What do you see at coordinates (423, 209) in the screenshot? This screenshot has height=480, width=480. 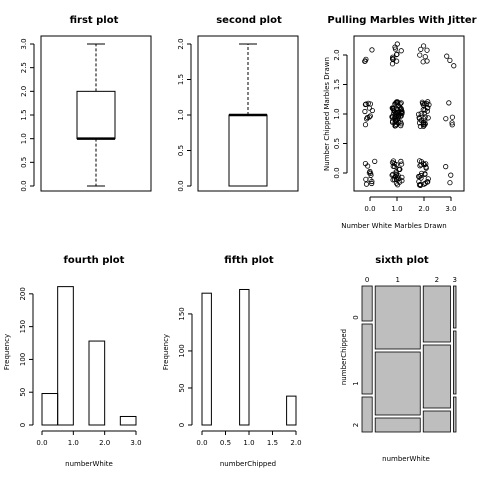 I see `plot3-x-tick-label: 2.0` at bounding box center [423, 209].